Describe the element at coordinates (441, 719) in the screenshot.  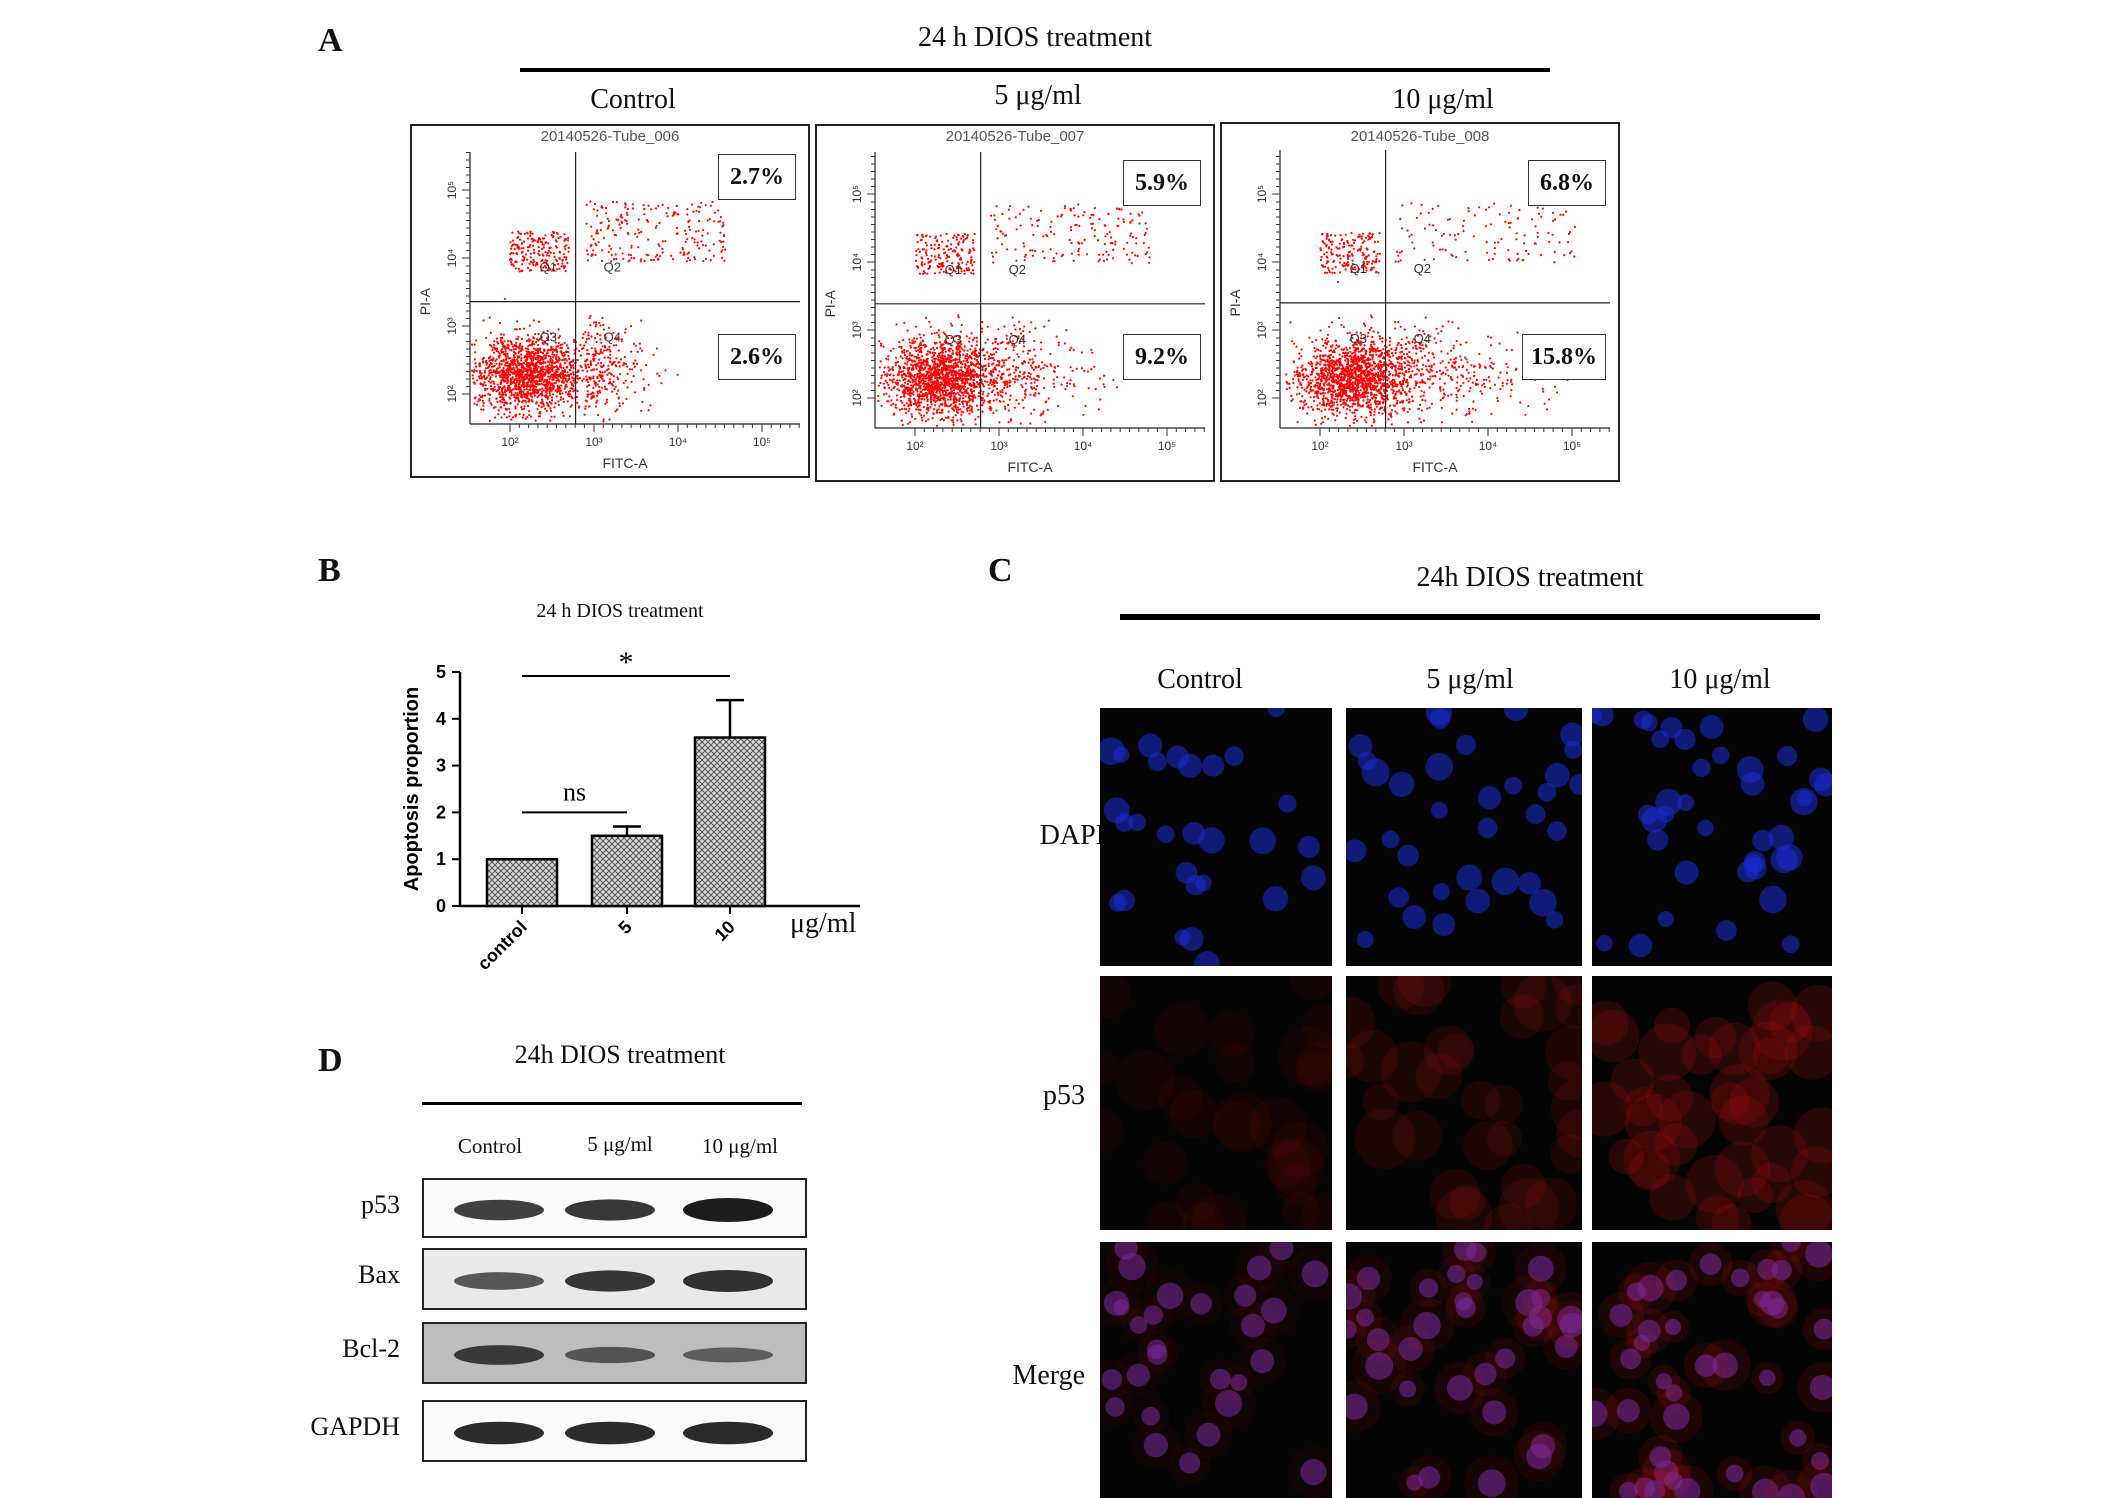
I see `y-tick-label: 4` at that location.